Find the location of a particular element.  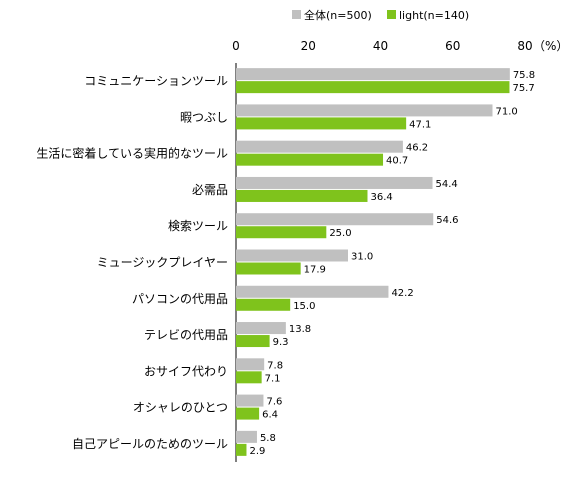

category-label: ミュージックプレイヤー is located at coordinates (162, 263).